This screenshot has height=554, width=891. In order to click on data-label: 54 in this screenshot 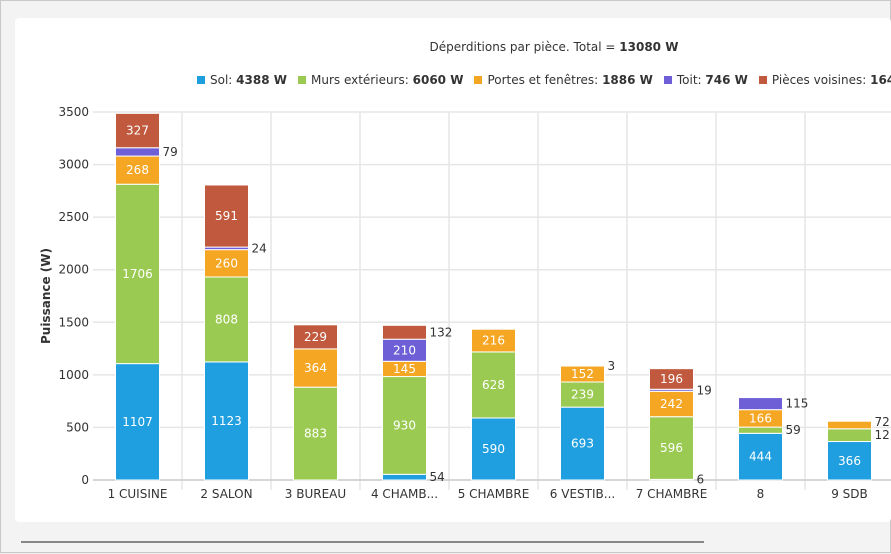, I will do `click(437, 477)`.